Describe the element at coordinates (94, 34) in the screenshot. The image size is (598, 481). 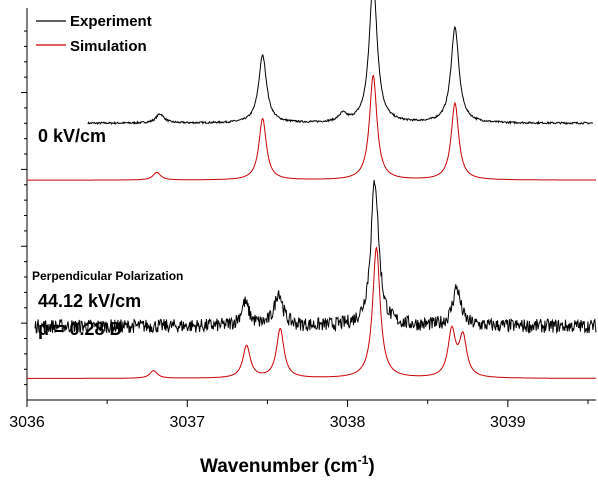
I see `legend: Experiment Simulation` at that location.